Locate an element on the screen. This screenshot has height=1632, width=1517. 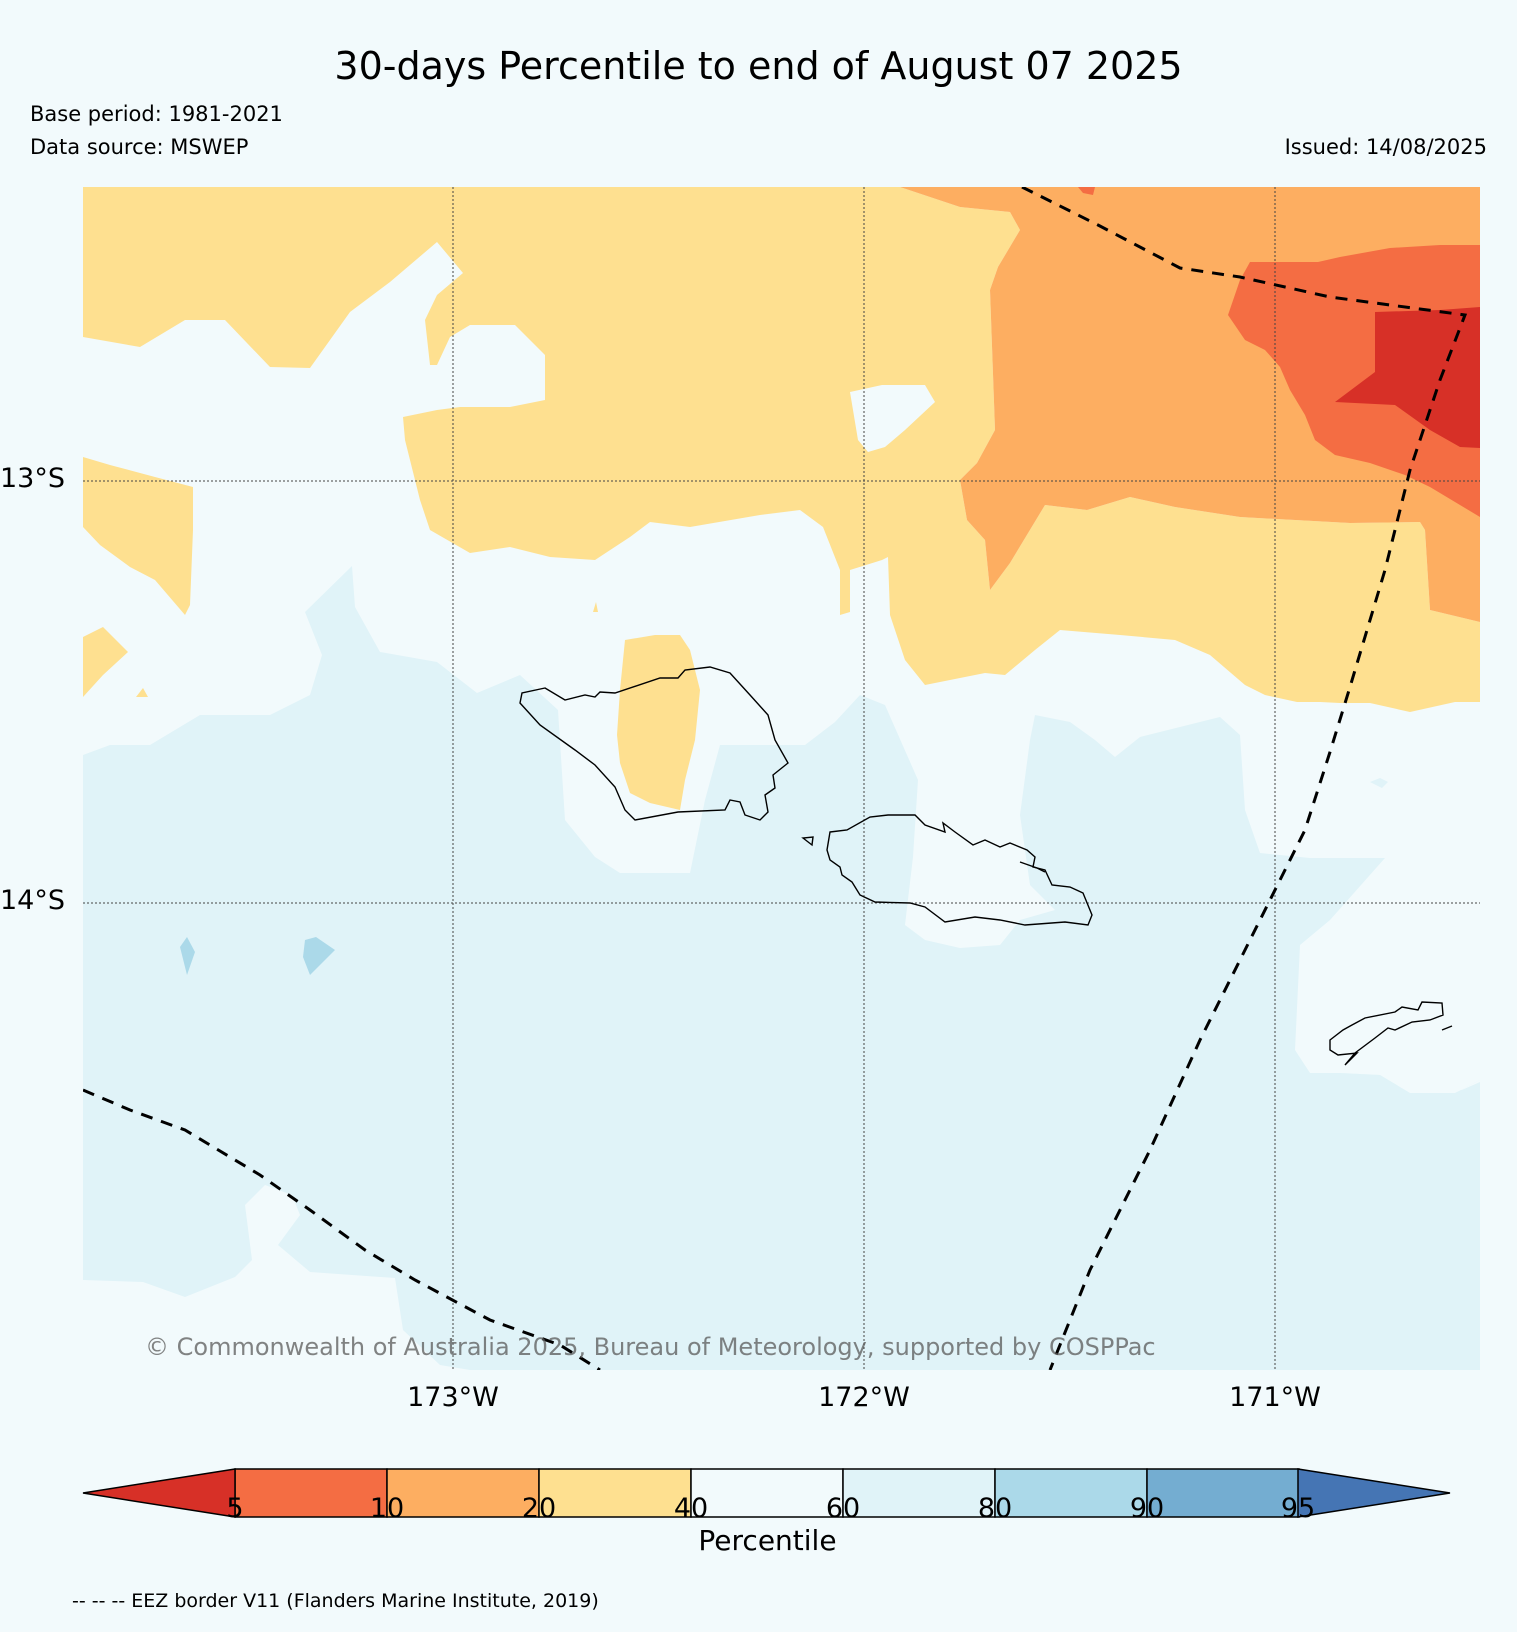
lon-label-172w: 172°W is located at coordinates (864, 1397).